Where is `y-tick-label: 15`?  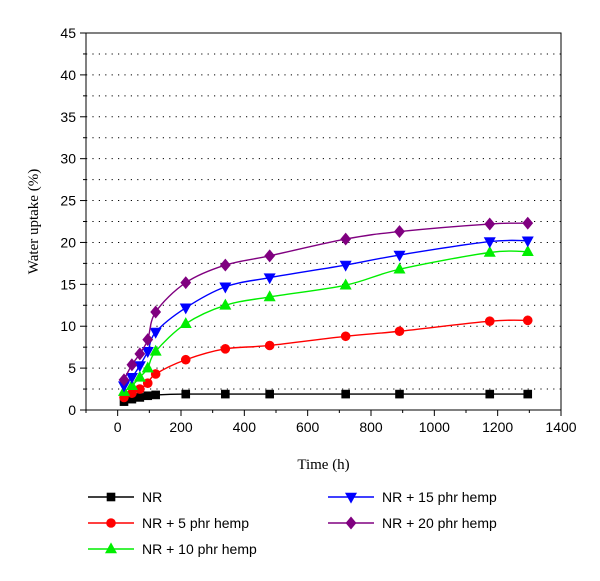 y-tick-label: 15 is located at coordinates (68, 284).